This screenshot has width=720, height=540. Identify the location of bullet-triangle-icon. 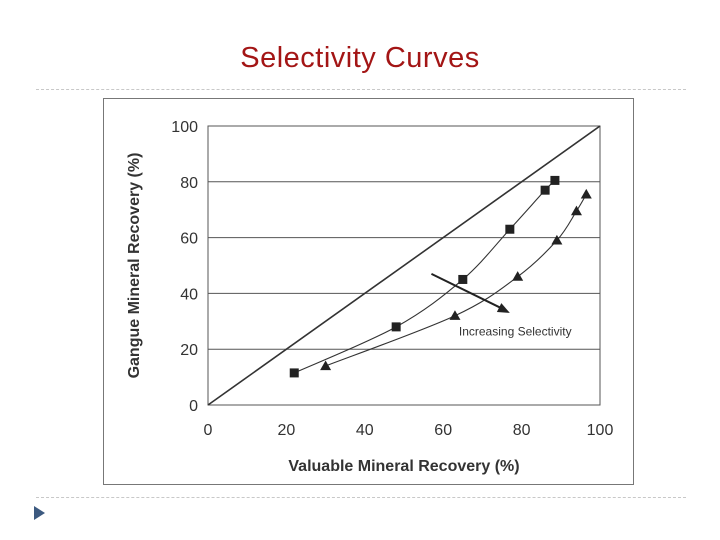
(39, 513).